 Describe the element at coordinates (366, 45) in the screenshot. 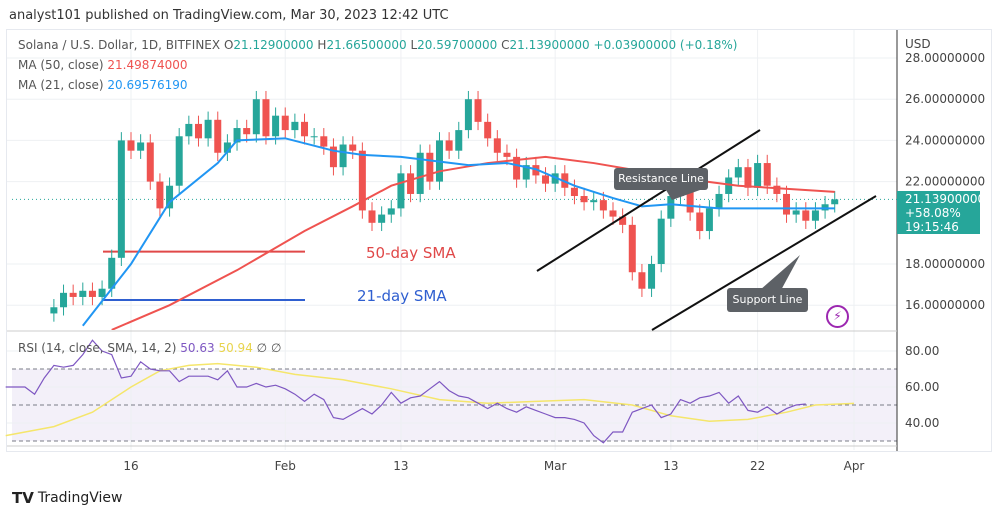

I see `high-value: 21.66500000` at that location.